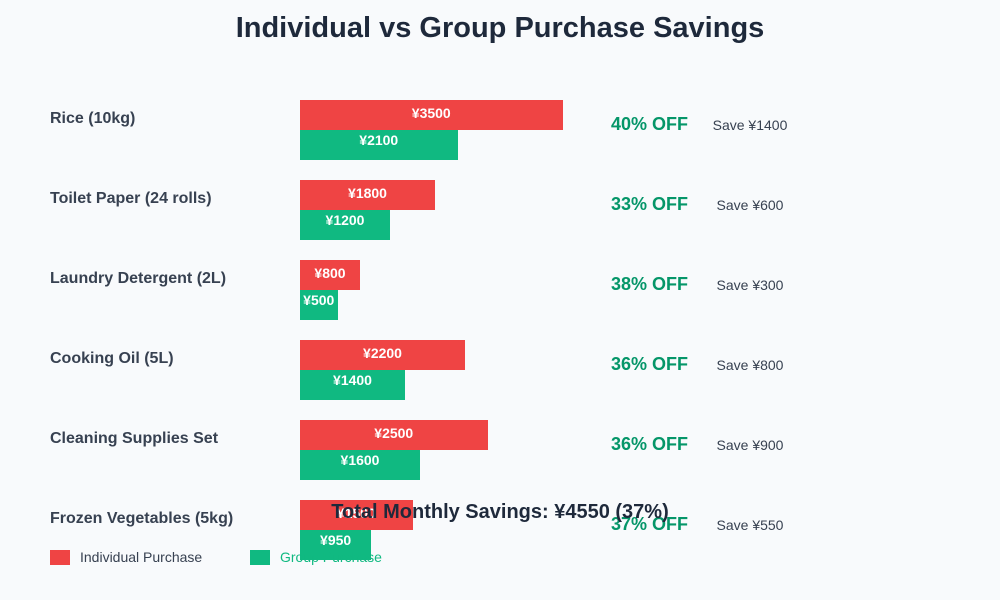 The width and height of the screenshot is (1000, 600). What do you see at coordinates (330, 275) in the screenshot?
I see `individual-bar: ¥800` at bounding box center [330, 275].